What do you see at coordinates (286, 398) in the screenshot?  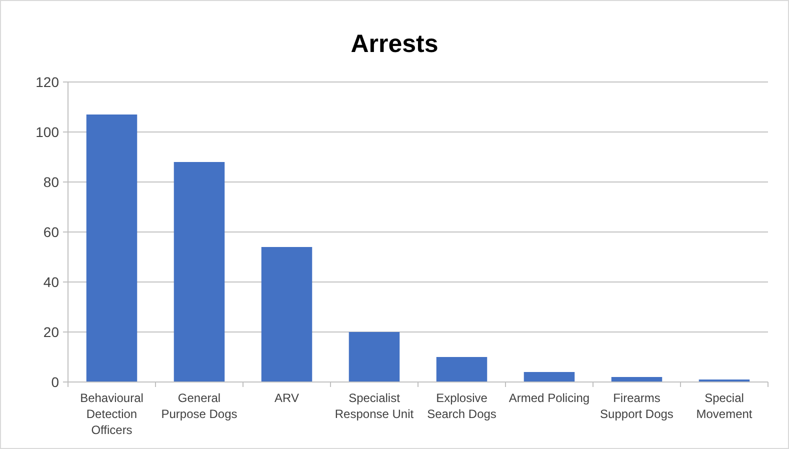 I see `x-tick-label: ARV` at bounding box center [286, 398].